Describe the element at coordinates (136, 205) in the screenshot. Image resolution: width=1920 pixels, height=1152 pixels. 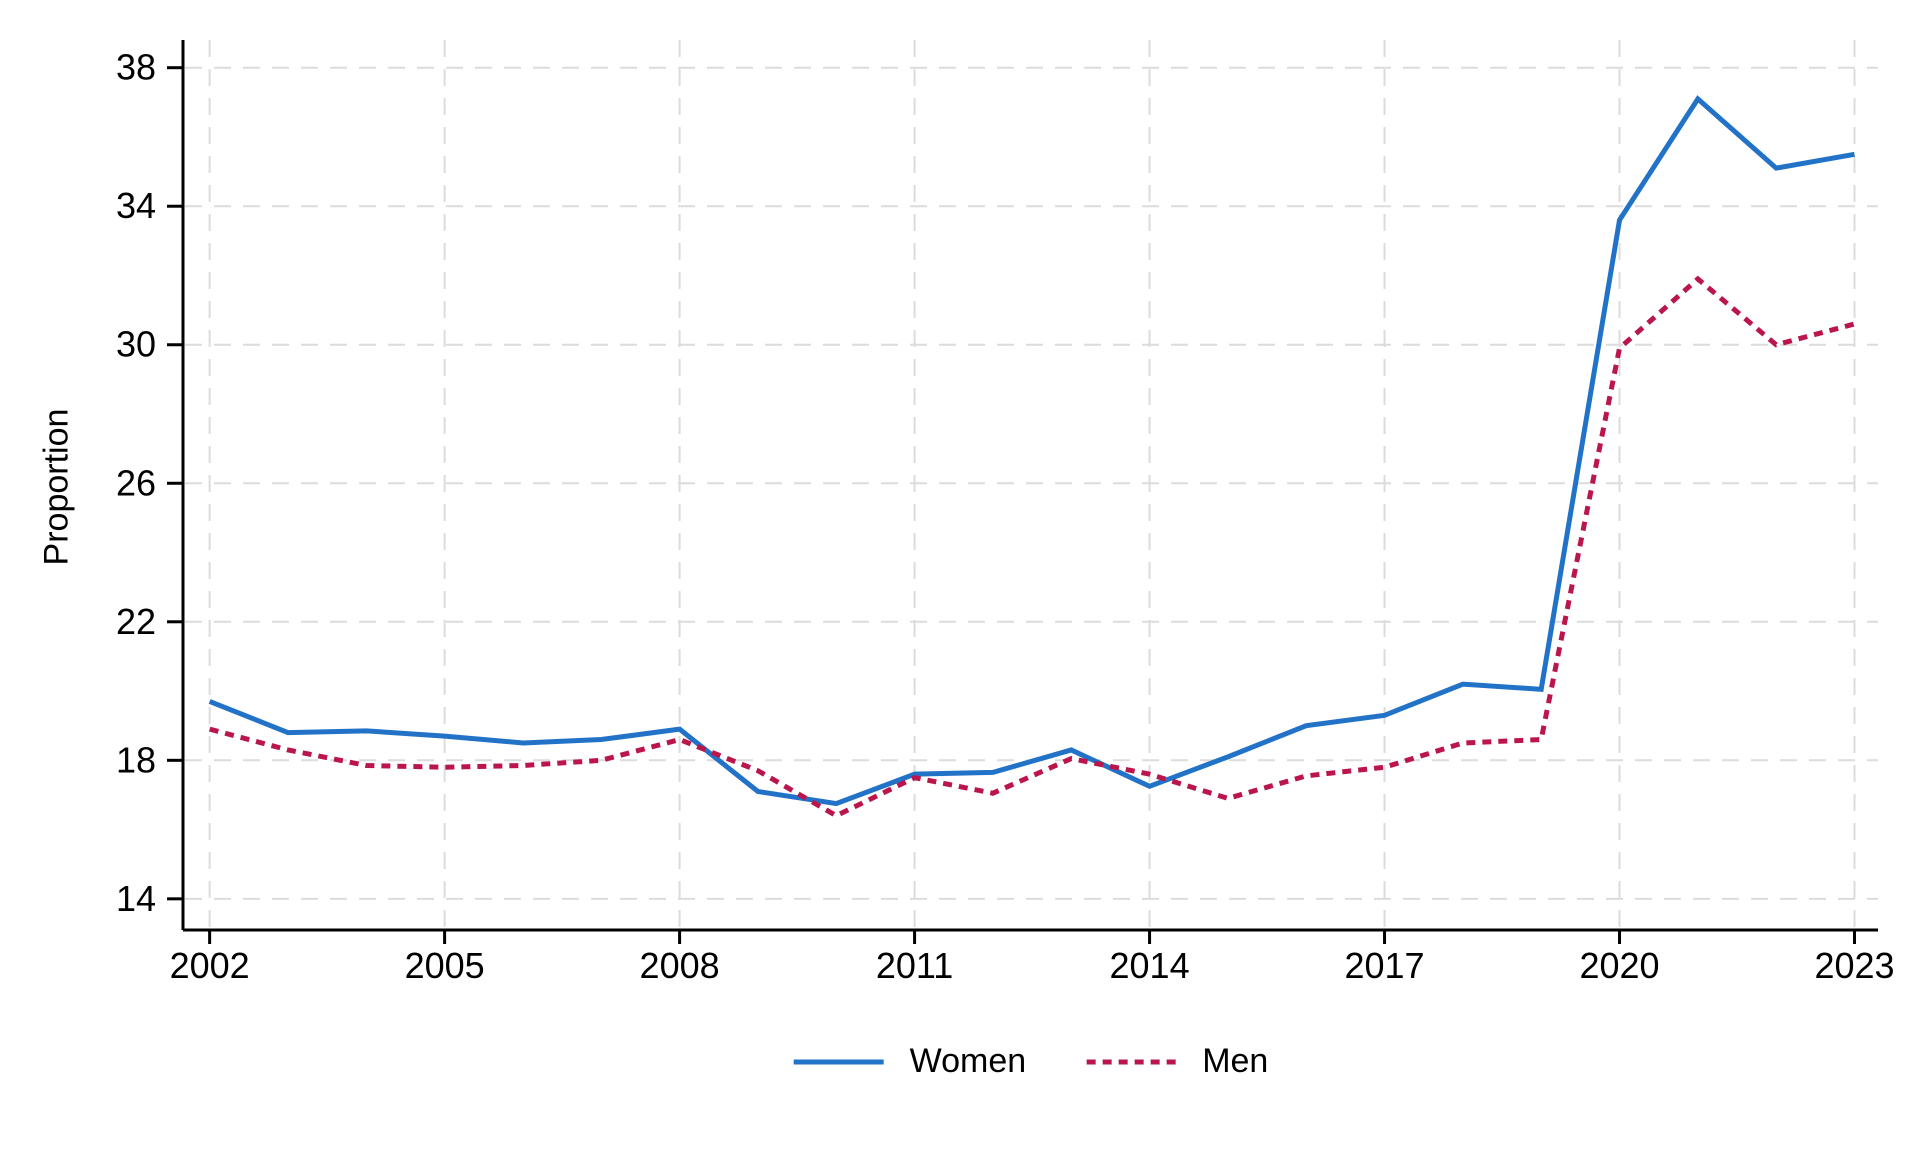
I see `y-tick-label: 34` at that location.